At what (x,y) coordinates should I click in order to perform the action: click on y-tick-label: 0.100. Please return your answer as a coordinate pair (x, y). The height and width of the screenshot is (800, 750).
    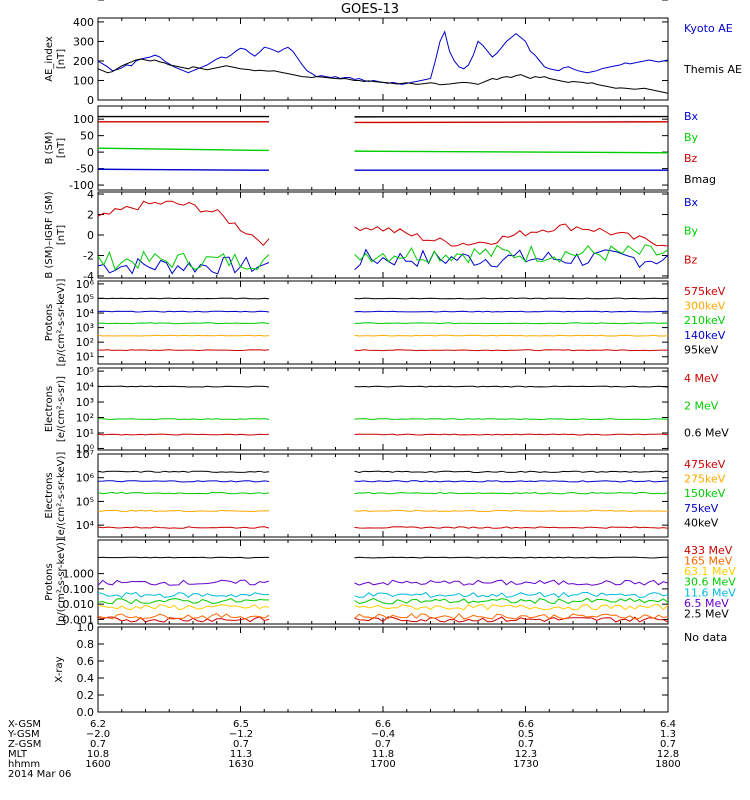
    Looking at the image, I should click on (79, 589).